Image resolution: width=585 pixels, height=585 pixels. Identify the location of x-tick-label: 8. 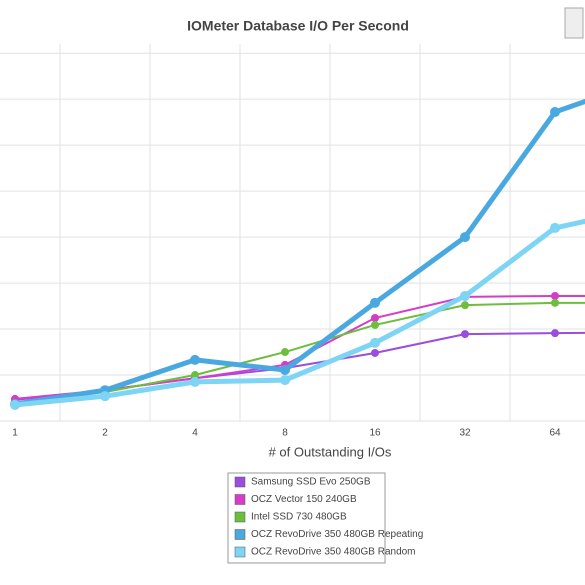
(285, 433).